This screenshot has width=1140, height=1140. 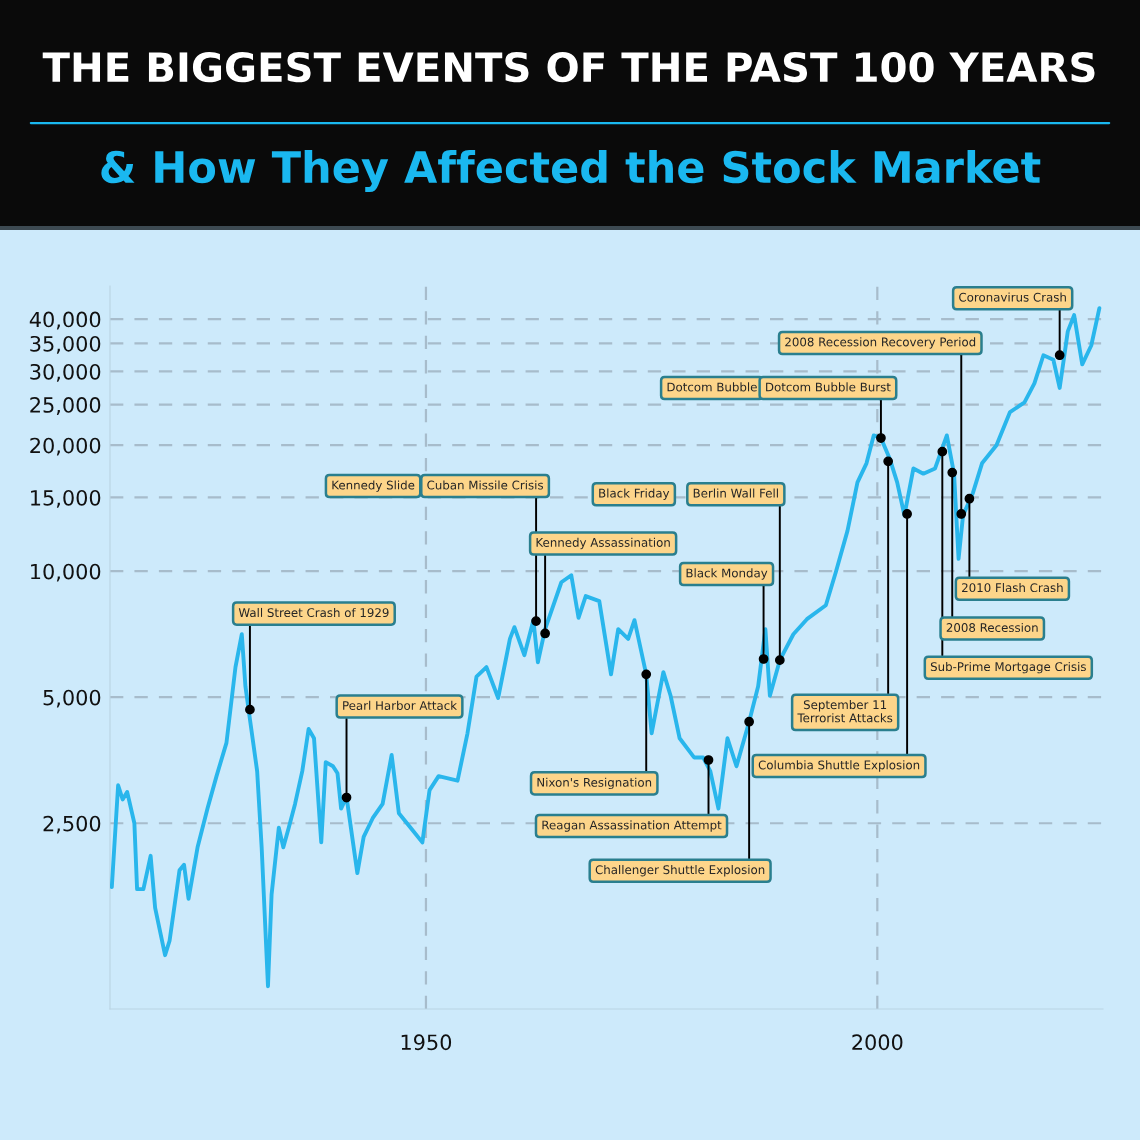 I want to click on y-tick-label: 20,000, so click(x=65, y=446).